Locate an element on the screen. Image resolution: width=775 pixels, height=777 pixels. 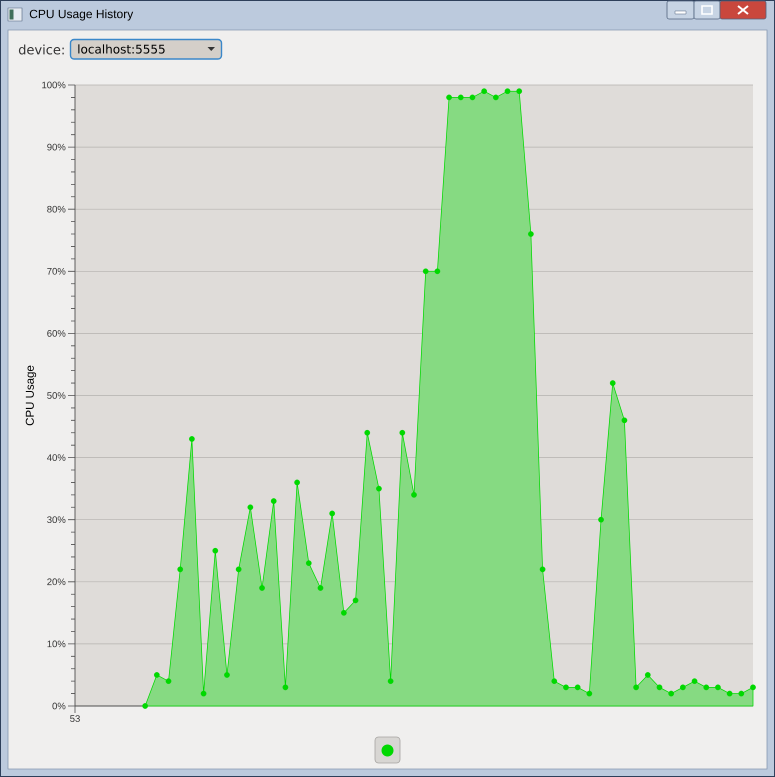
y-tick-label: 80% is located at coordinates (56, 209).